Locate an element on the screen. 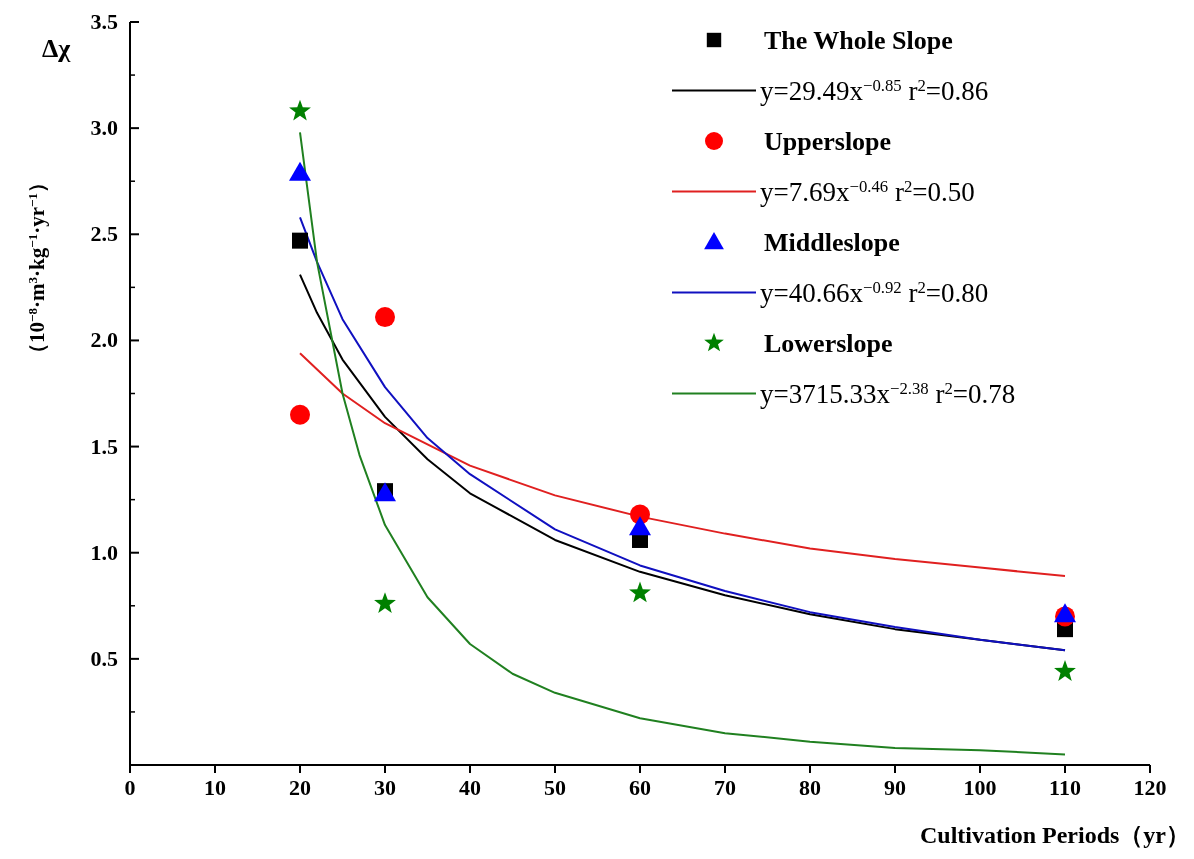 This screenshot has width=1194, height=859. x-tick-label: 10 is located at coordinates (215, 787).